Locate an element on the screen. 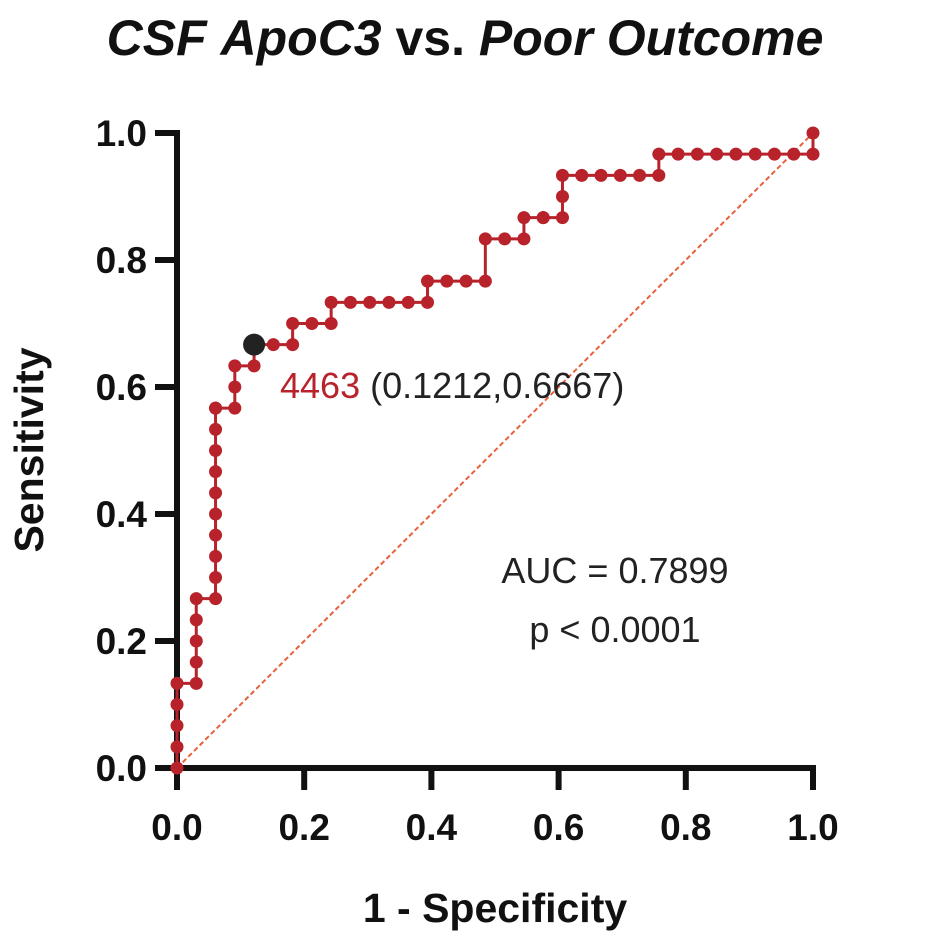 This screenshot has width=931, height=940. x-tick-label: 0.4 is located at coordinates (432, 827).